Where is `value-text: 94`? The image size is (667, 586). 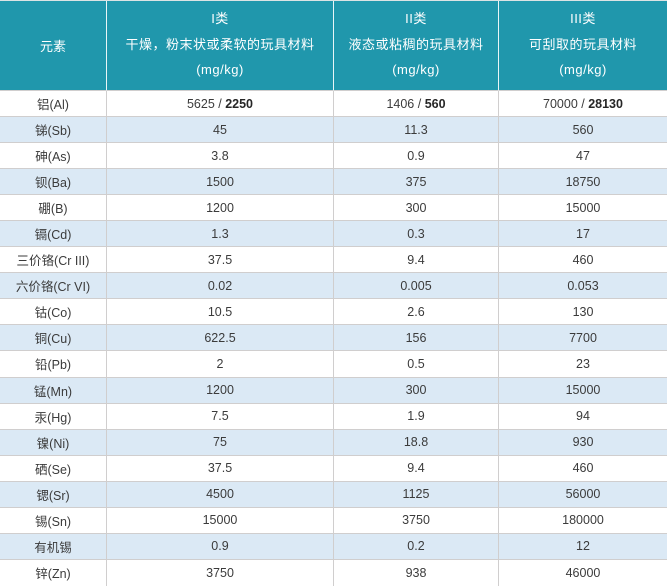 value-text: 94 is located at coordinates (583, 416).